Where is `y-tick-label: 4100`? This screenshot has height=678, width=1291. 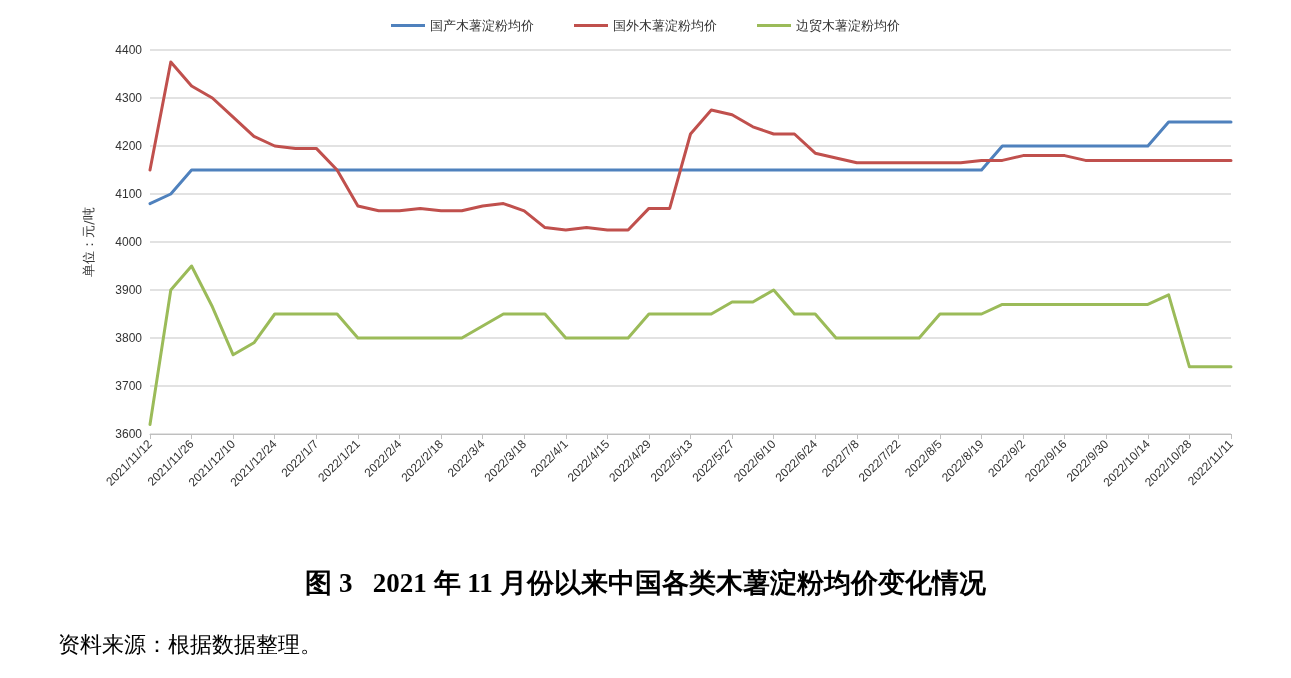 y-tick-label: 4100 is located at coordinates (129, 194).